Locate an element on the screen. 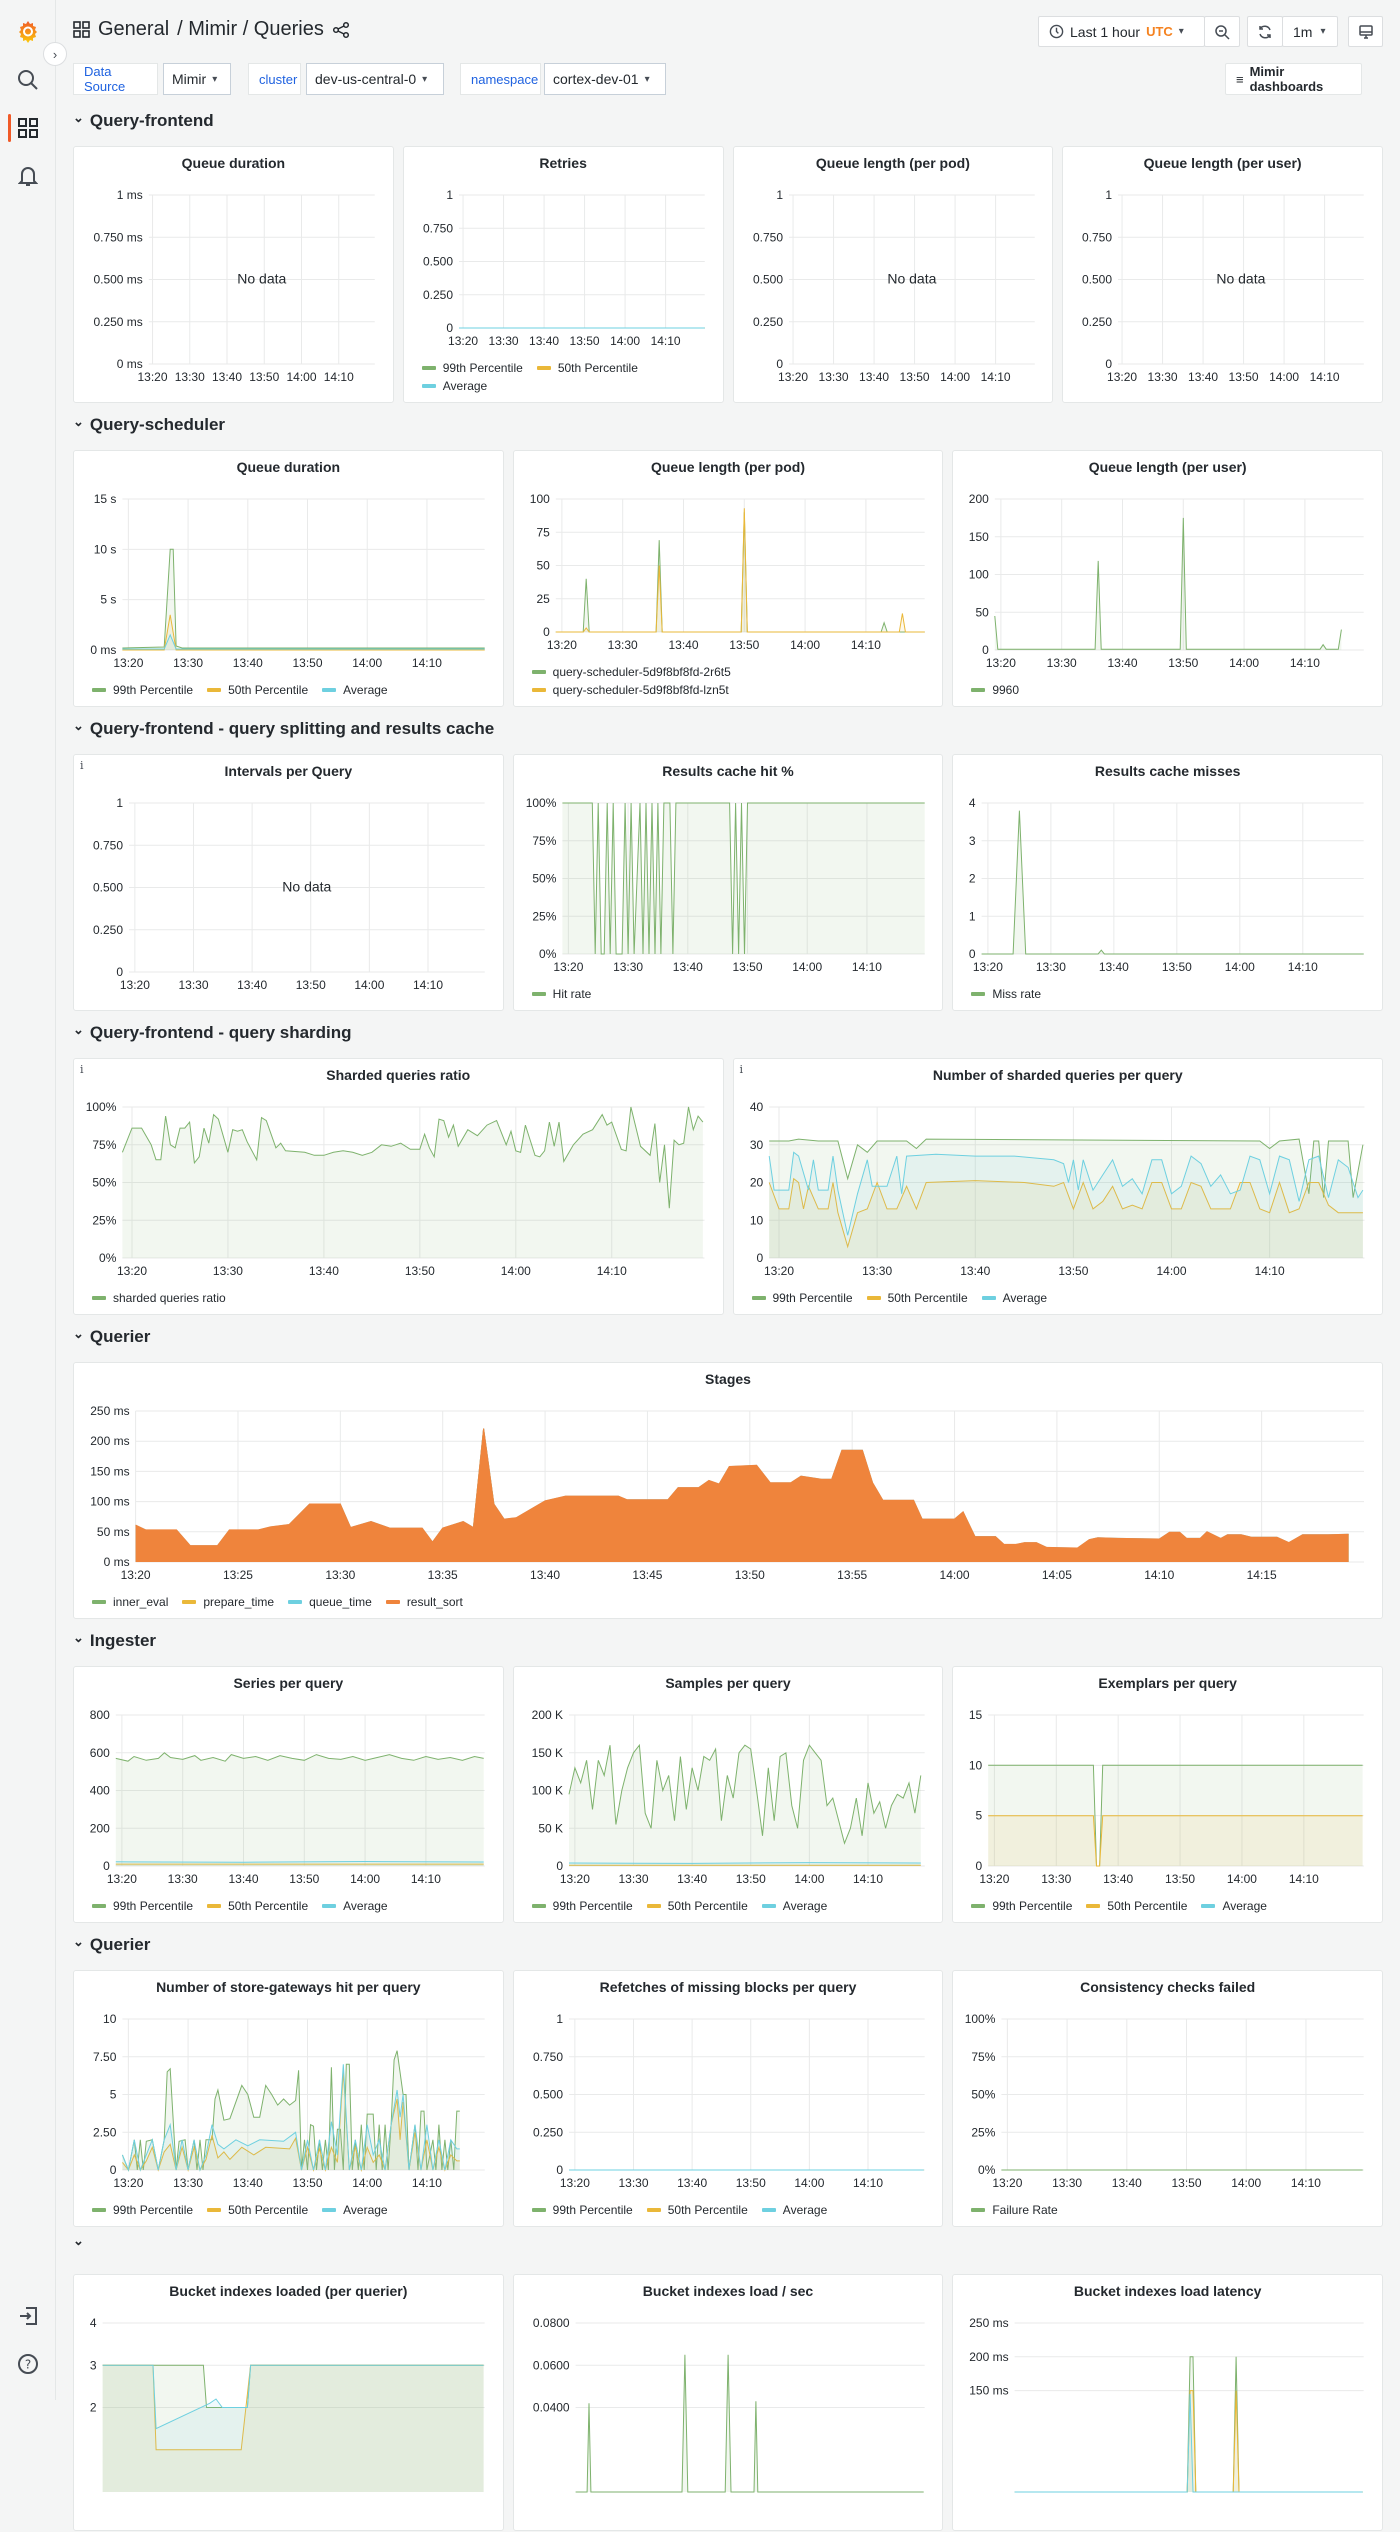 Image resolution: width=1400 pixels, height=2532 pixels. graph: 150 ms 200 ms 250 ms is located at coordinates (1168, 2403).